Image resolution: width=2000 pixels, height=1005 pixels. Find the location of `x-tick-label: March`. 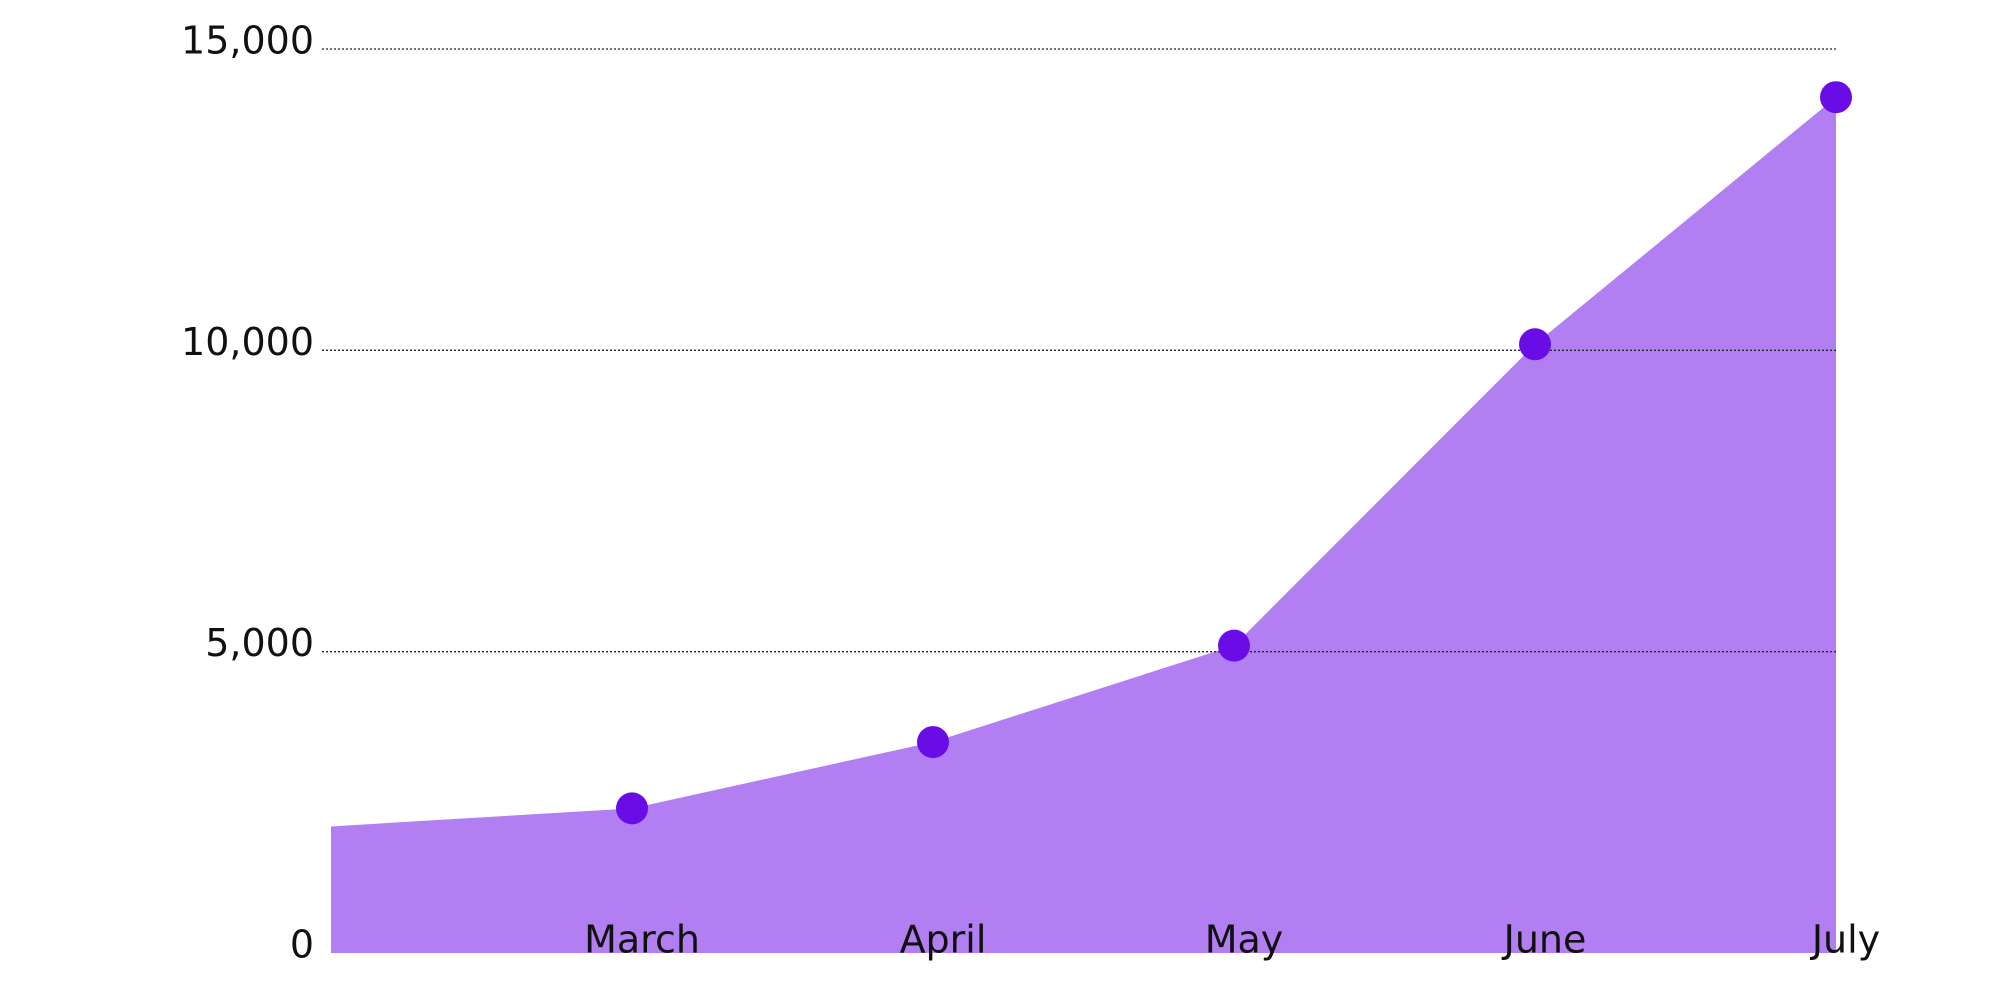

x-tick-label: March is located at coordinates (642, 940).